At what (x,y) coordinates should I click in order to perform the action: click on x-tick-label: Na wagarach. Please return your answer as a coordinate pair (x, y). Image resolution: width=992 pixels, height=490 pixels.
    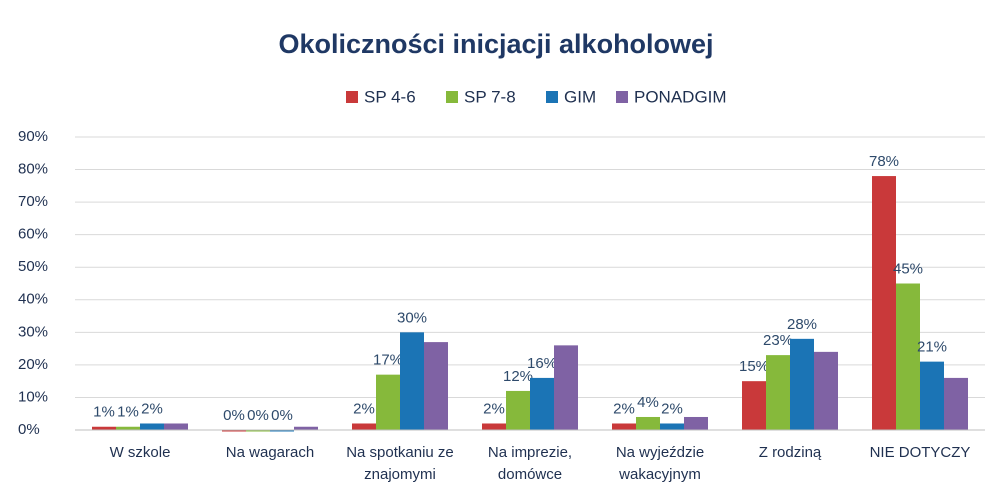
    Looking at the image, I should click on (270, 452).